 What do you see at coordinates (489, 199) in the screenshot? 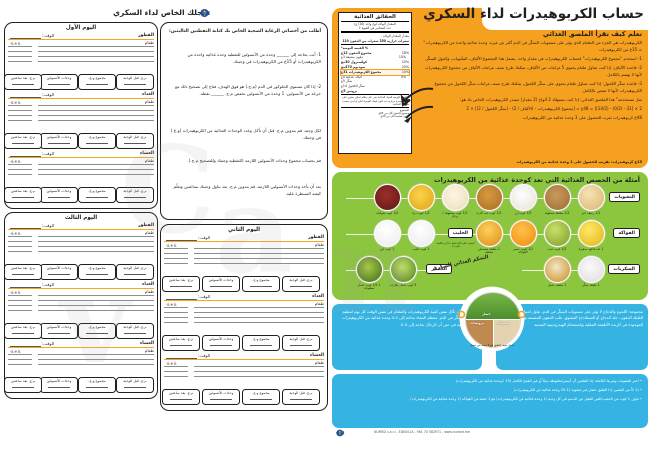
I see `food-item: 1/2 كوب حبة الذرة` at bounding box center [489, 199].